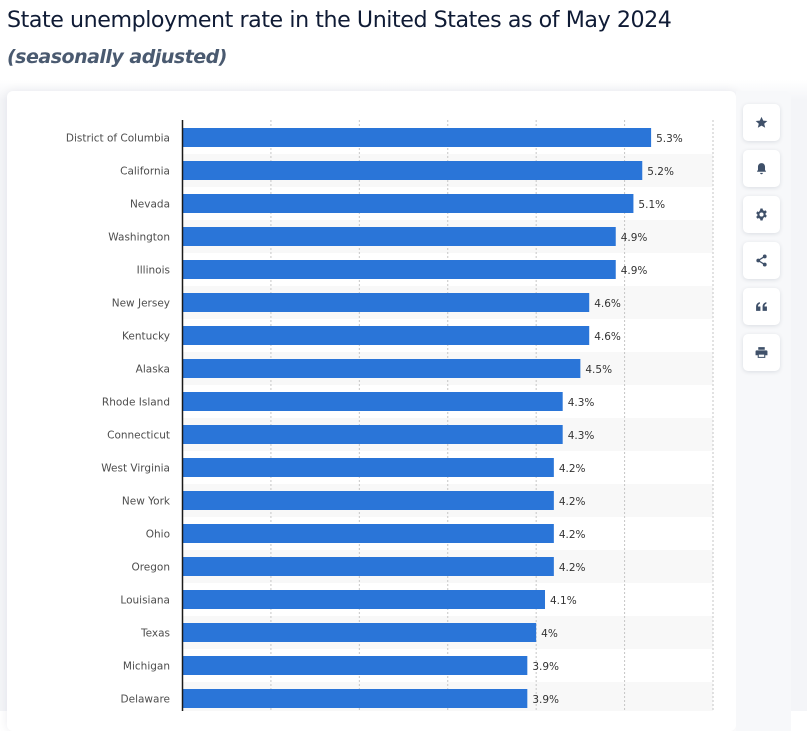 Image resolution: width=807 pixels, height=731 pixels. What do you see at coordinates (145, 601) in the screenshot?
I see `category-label: Louisiana` at bounding box center [145, 601].